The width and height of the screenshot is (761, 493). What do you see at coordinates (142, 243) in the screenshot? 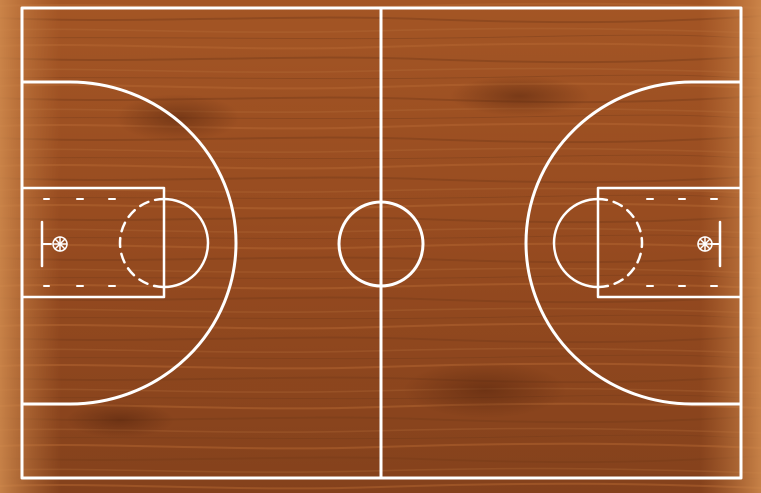
I see `left-free-throw-circle-dashed` at bounding box center [142, 243].